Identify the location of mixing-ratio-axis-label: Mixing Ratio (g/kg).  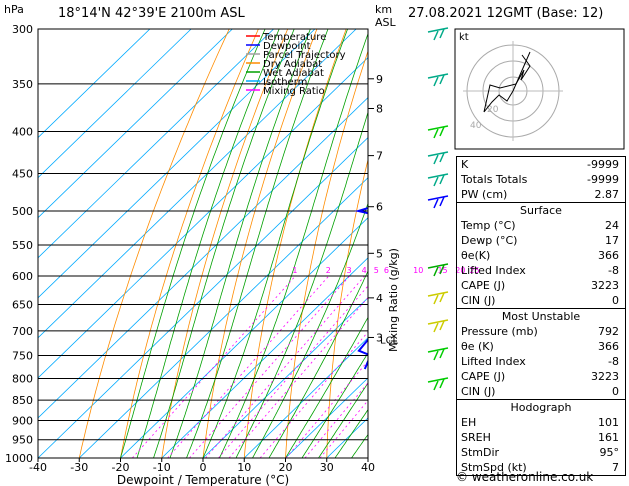
(393, 300).